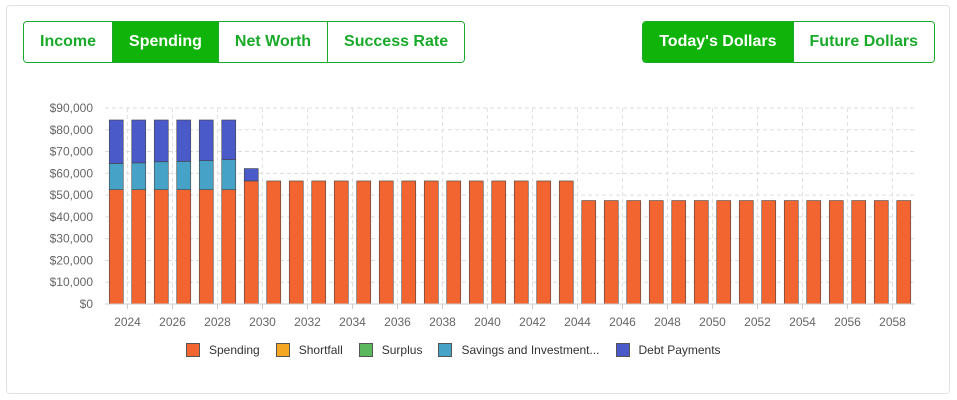  I want to click on bar-spending-2034, so click(364, 242).